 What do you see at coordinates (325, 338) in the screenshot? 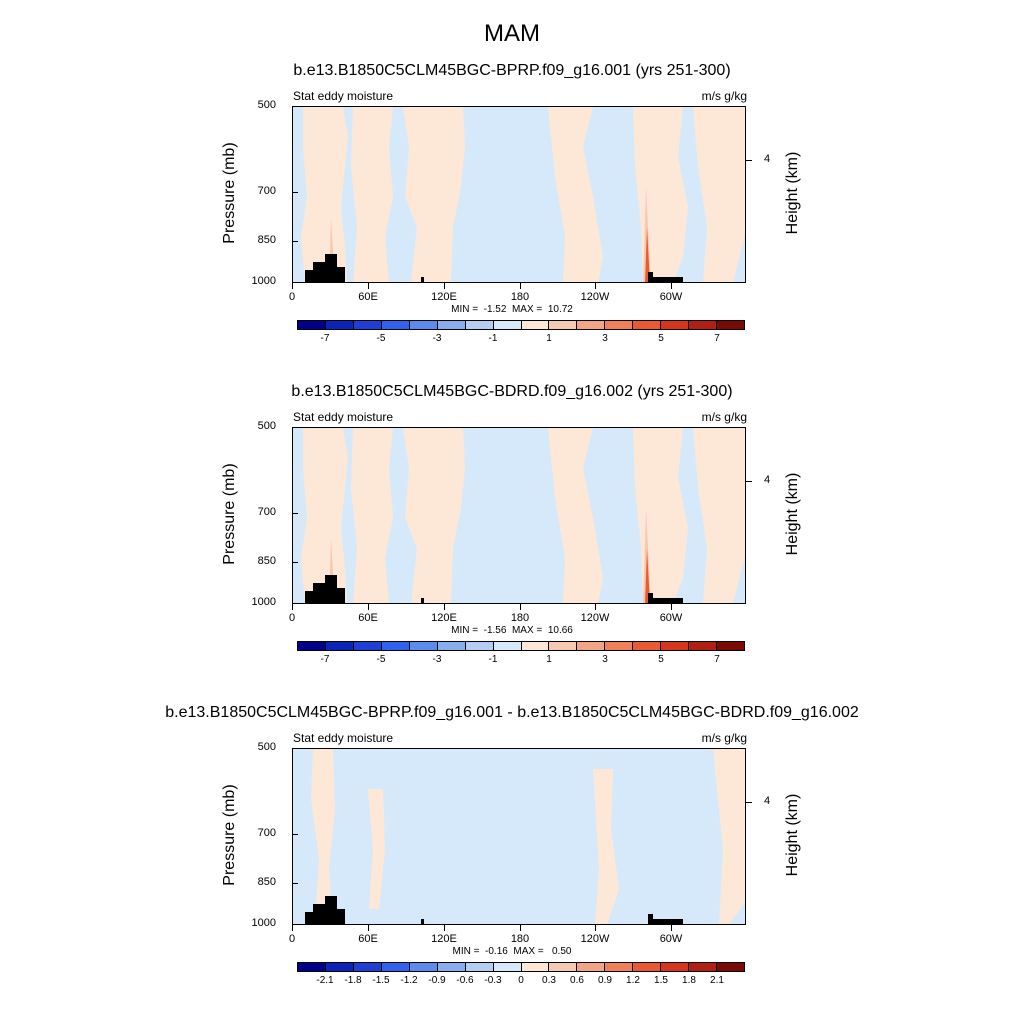
I see `colorbar-label: -7` at bounding box center [325, 338].